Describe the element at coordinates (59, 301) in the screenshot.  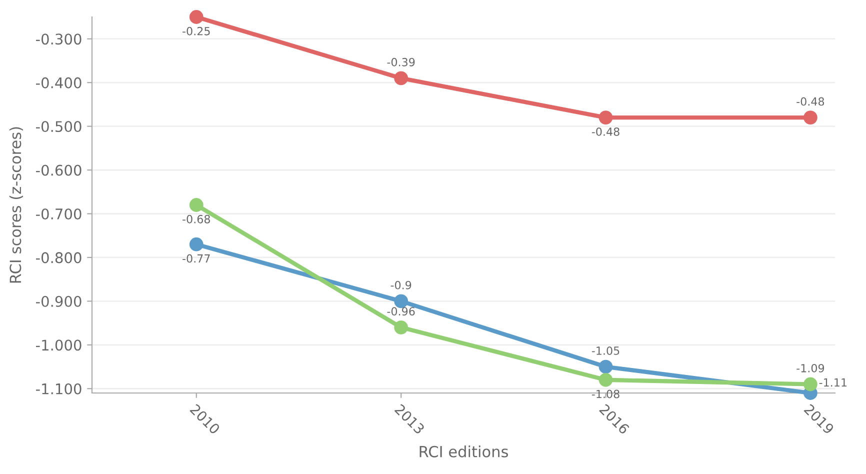
I see `y-tick-label: -0.900` at that location.